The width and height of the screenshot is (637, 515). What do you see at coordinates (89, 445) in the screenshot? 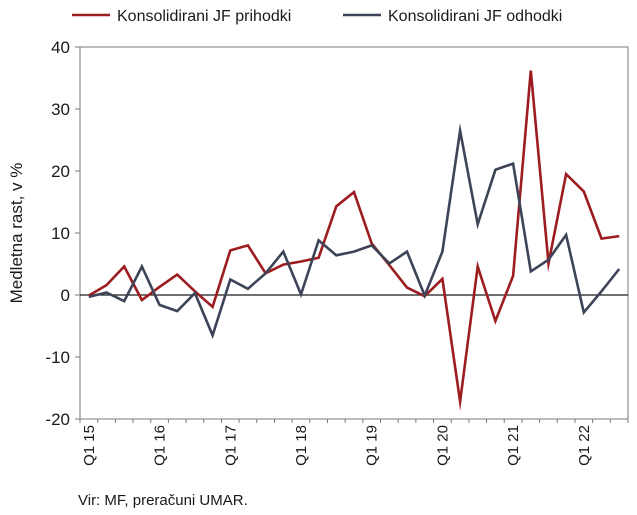
I see `x-tick-label: Q1 15` at bounding box center [89, 445].